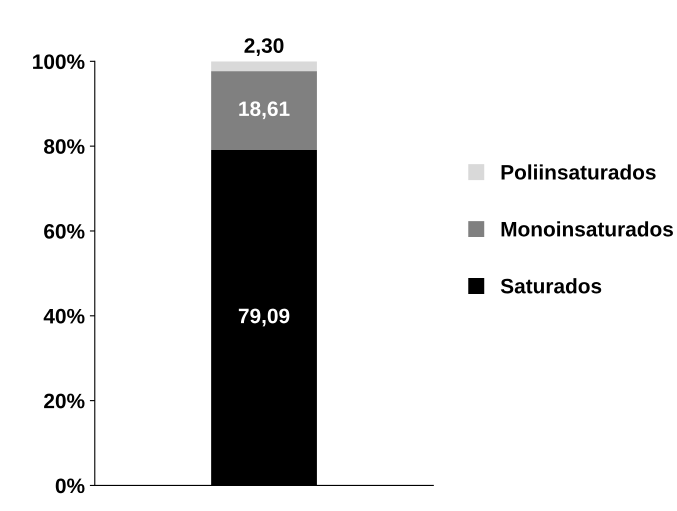 The image size is (677, 511). I want to click on legend-label: Monoinsaturados, so click(587, 229).